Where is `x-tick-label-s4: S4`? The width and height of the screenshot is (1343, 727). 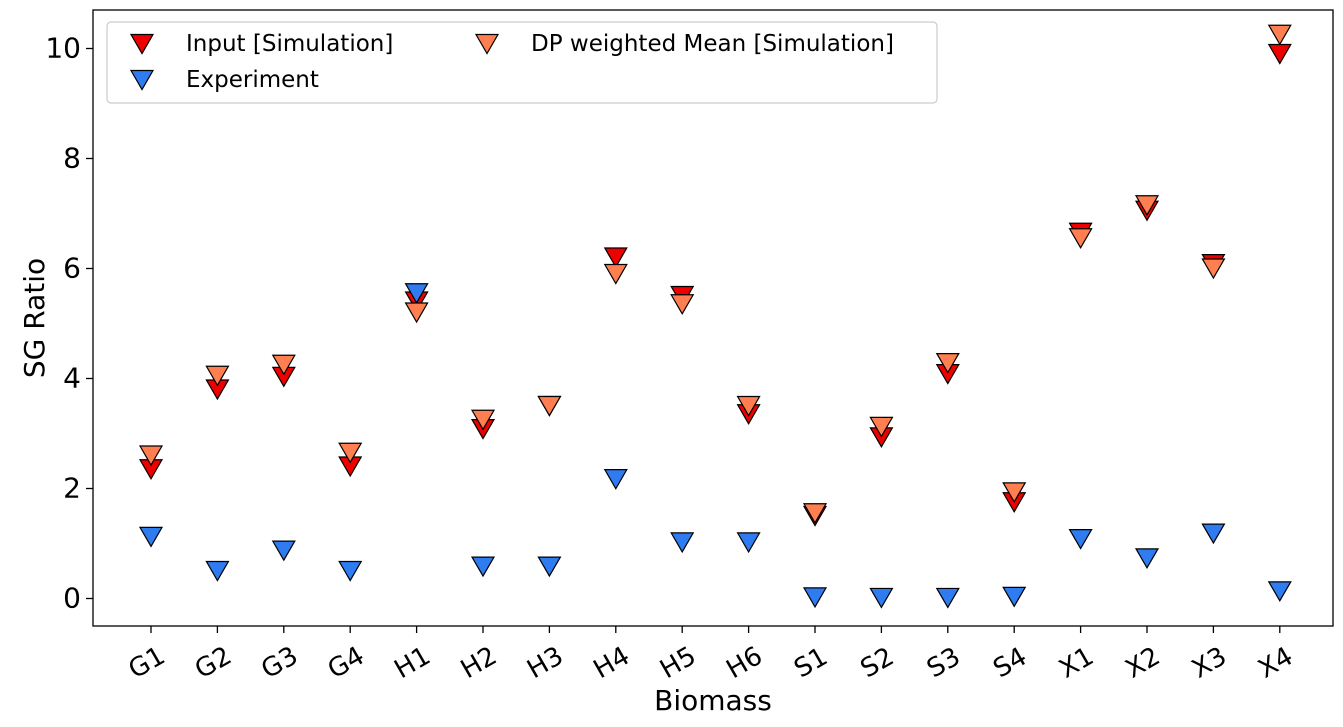 x-tick-label-s4: S4 is located at coordinates (1010, 663).